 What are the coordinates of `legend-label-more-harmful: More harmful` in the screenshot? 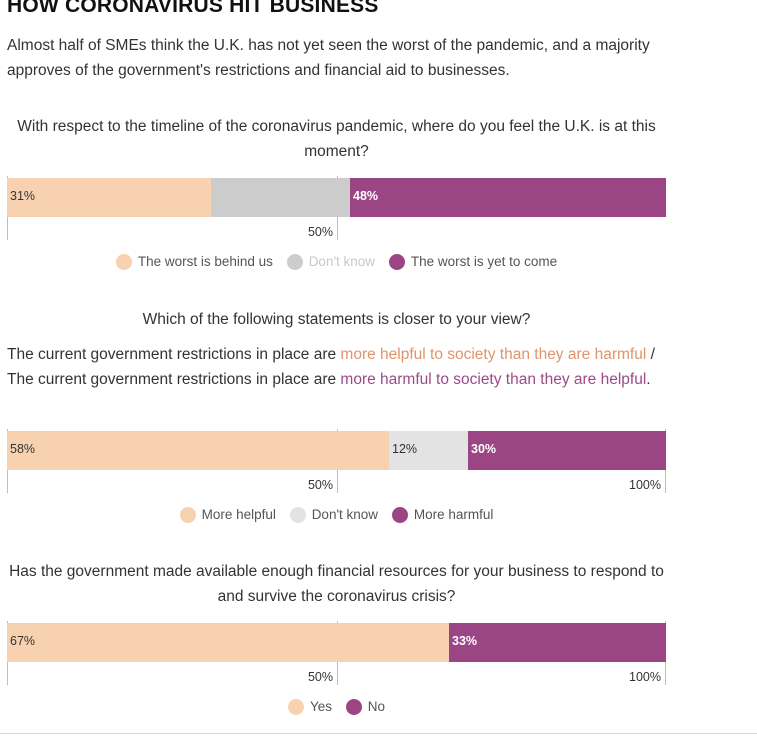 It's located at (453, 515).